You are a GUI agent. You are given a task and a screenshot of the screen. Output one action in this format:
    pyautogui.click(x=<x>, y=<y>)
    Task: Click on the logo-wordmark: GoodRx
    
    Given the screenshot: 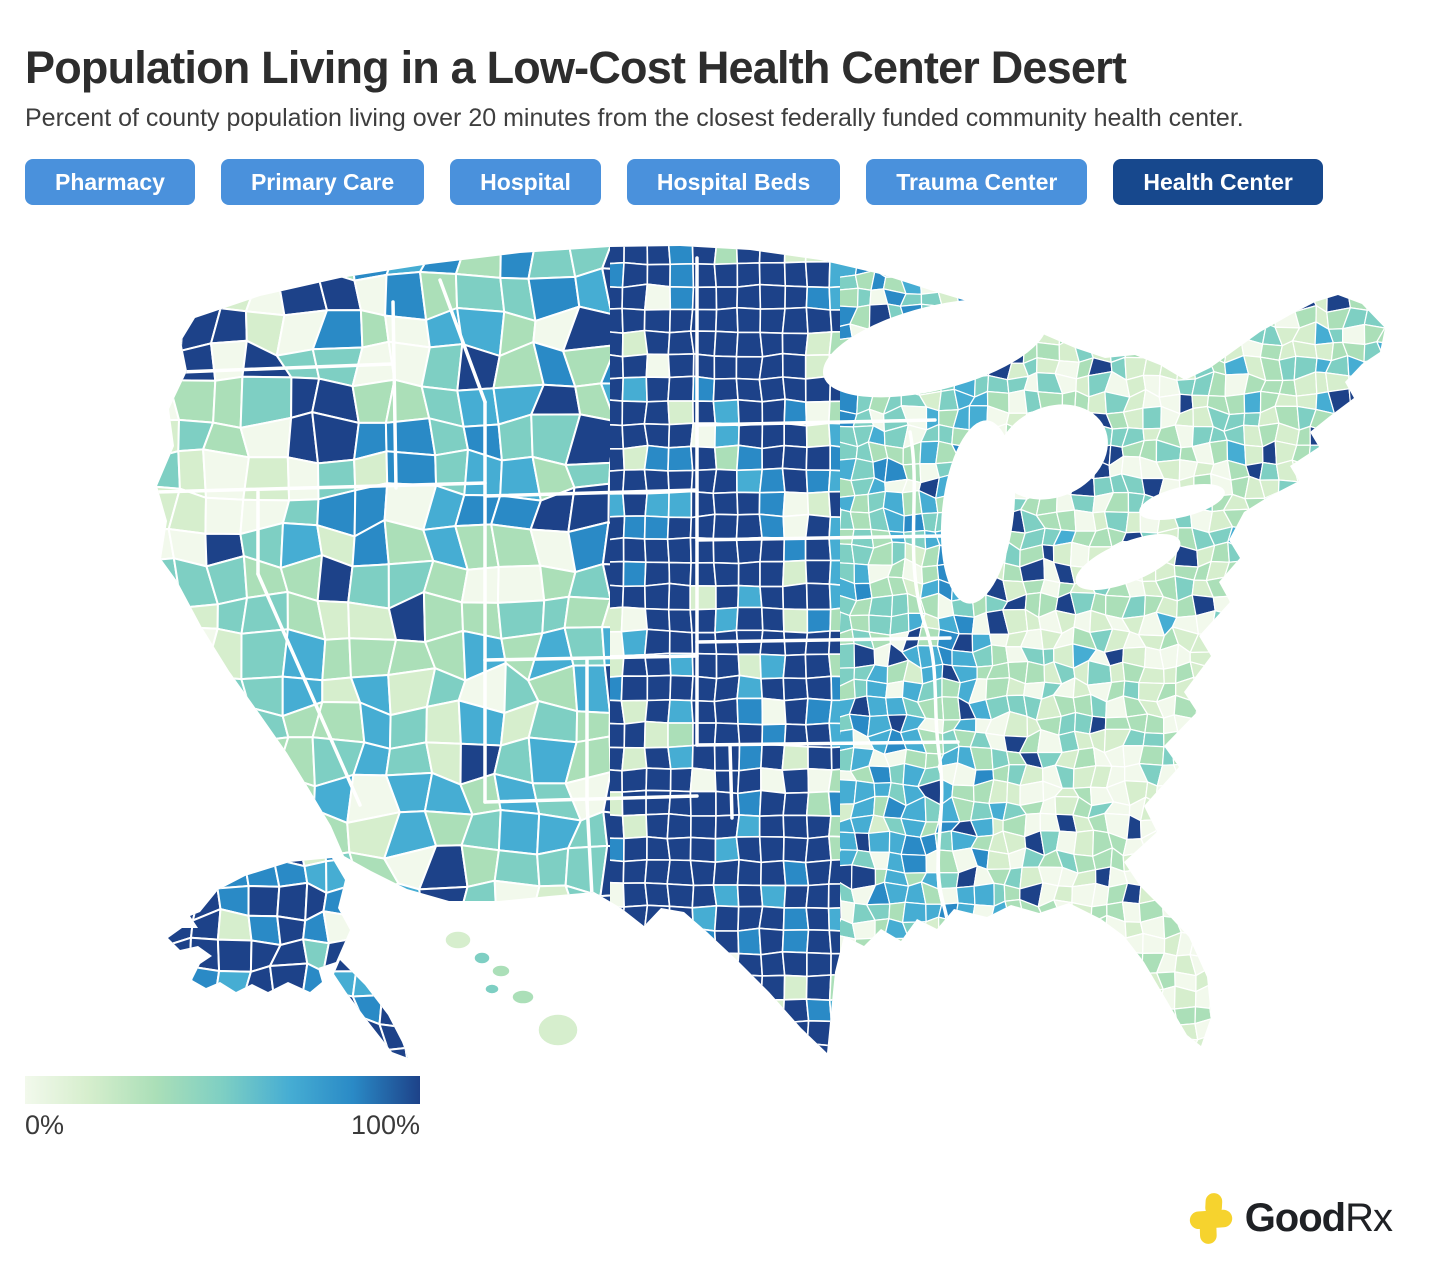 What is the action you would take?
    pyautogui.click(x=1318, y=1217)
    